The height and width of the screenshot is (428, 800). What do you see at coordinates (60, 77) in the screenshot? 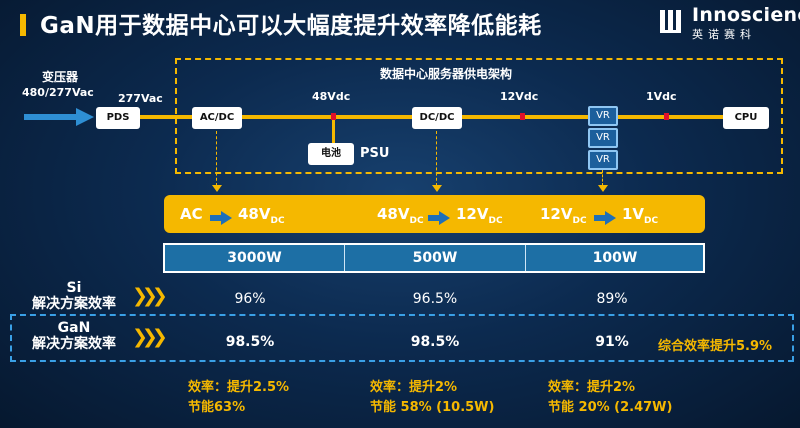
I see `transformer-label: 变压器` at bounding box center [60, 77].